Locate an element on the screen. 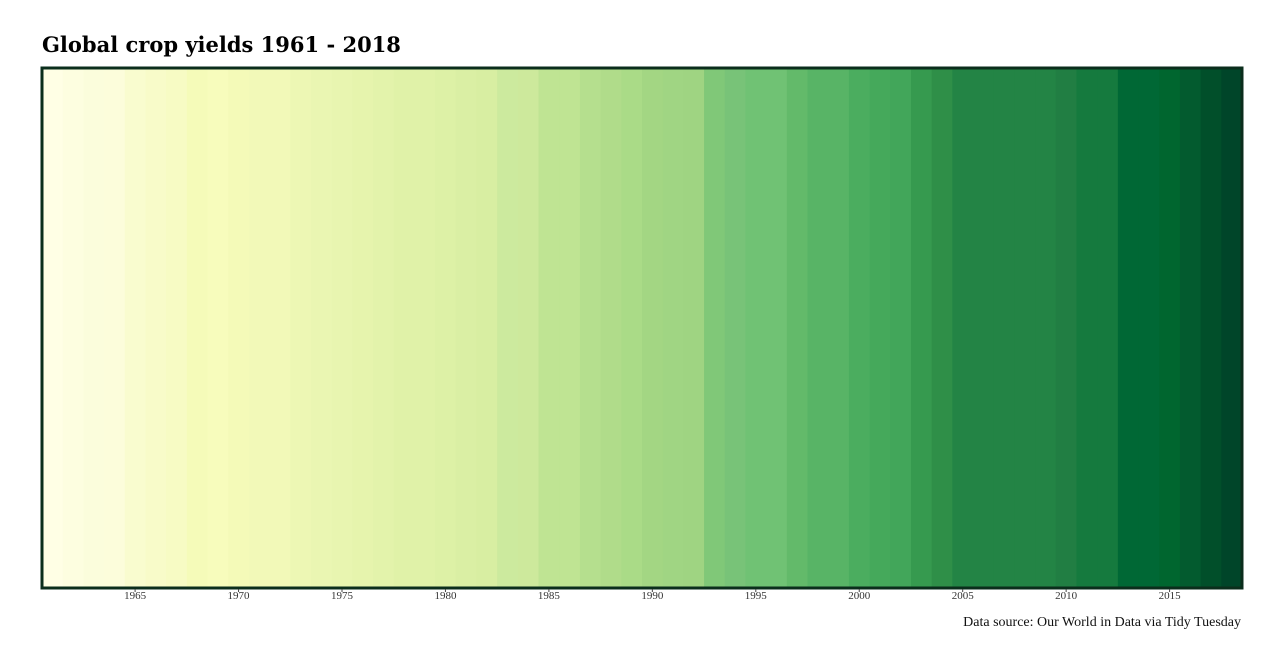 Image resolution: width=1280 pixels, height=670 pixels. x-tick-label-1990: 1990 is located at coordinates (652, 596).